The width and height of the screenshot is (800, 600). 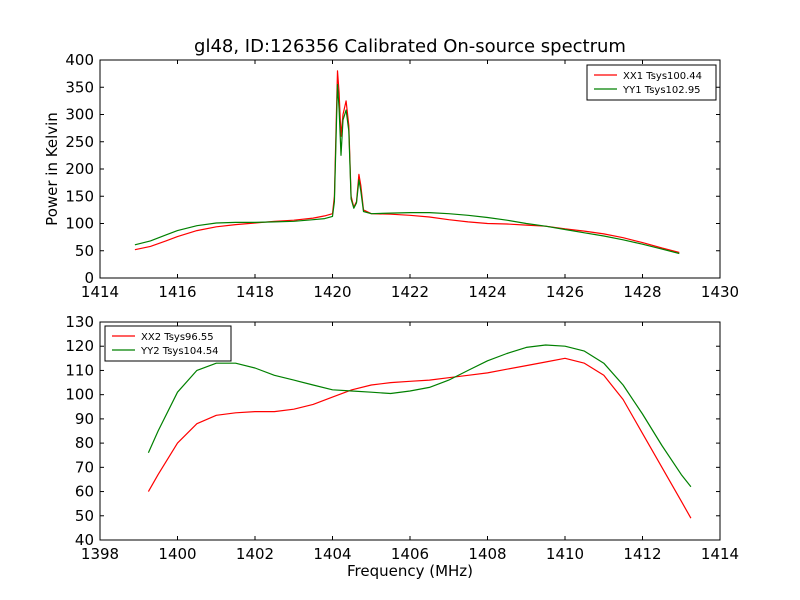 I want to click on y-axis-label: Power in Kelvin, so click(x=52, y=169).